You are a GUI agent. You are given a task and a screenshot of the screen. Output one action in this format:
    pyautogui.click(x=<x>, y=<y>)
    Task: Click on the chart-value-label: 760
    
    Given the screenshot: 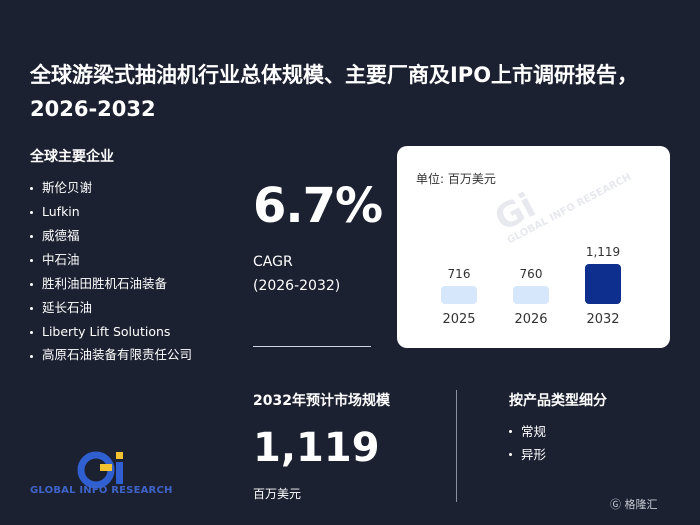 What is the action you would take?
    pyautogui.click(x=531, y=274)
    